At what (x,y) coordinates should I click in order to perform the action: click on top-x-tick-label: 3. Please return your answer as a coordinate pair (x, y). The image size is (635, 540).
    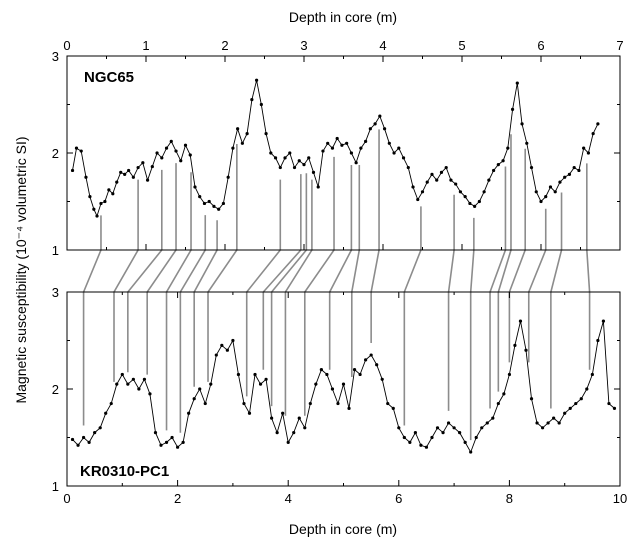
    Looking at the image, I should click on (303, 45).